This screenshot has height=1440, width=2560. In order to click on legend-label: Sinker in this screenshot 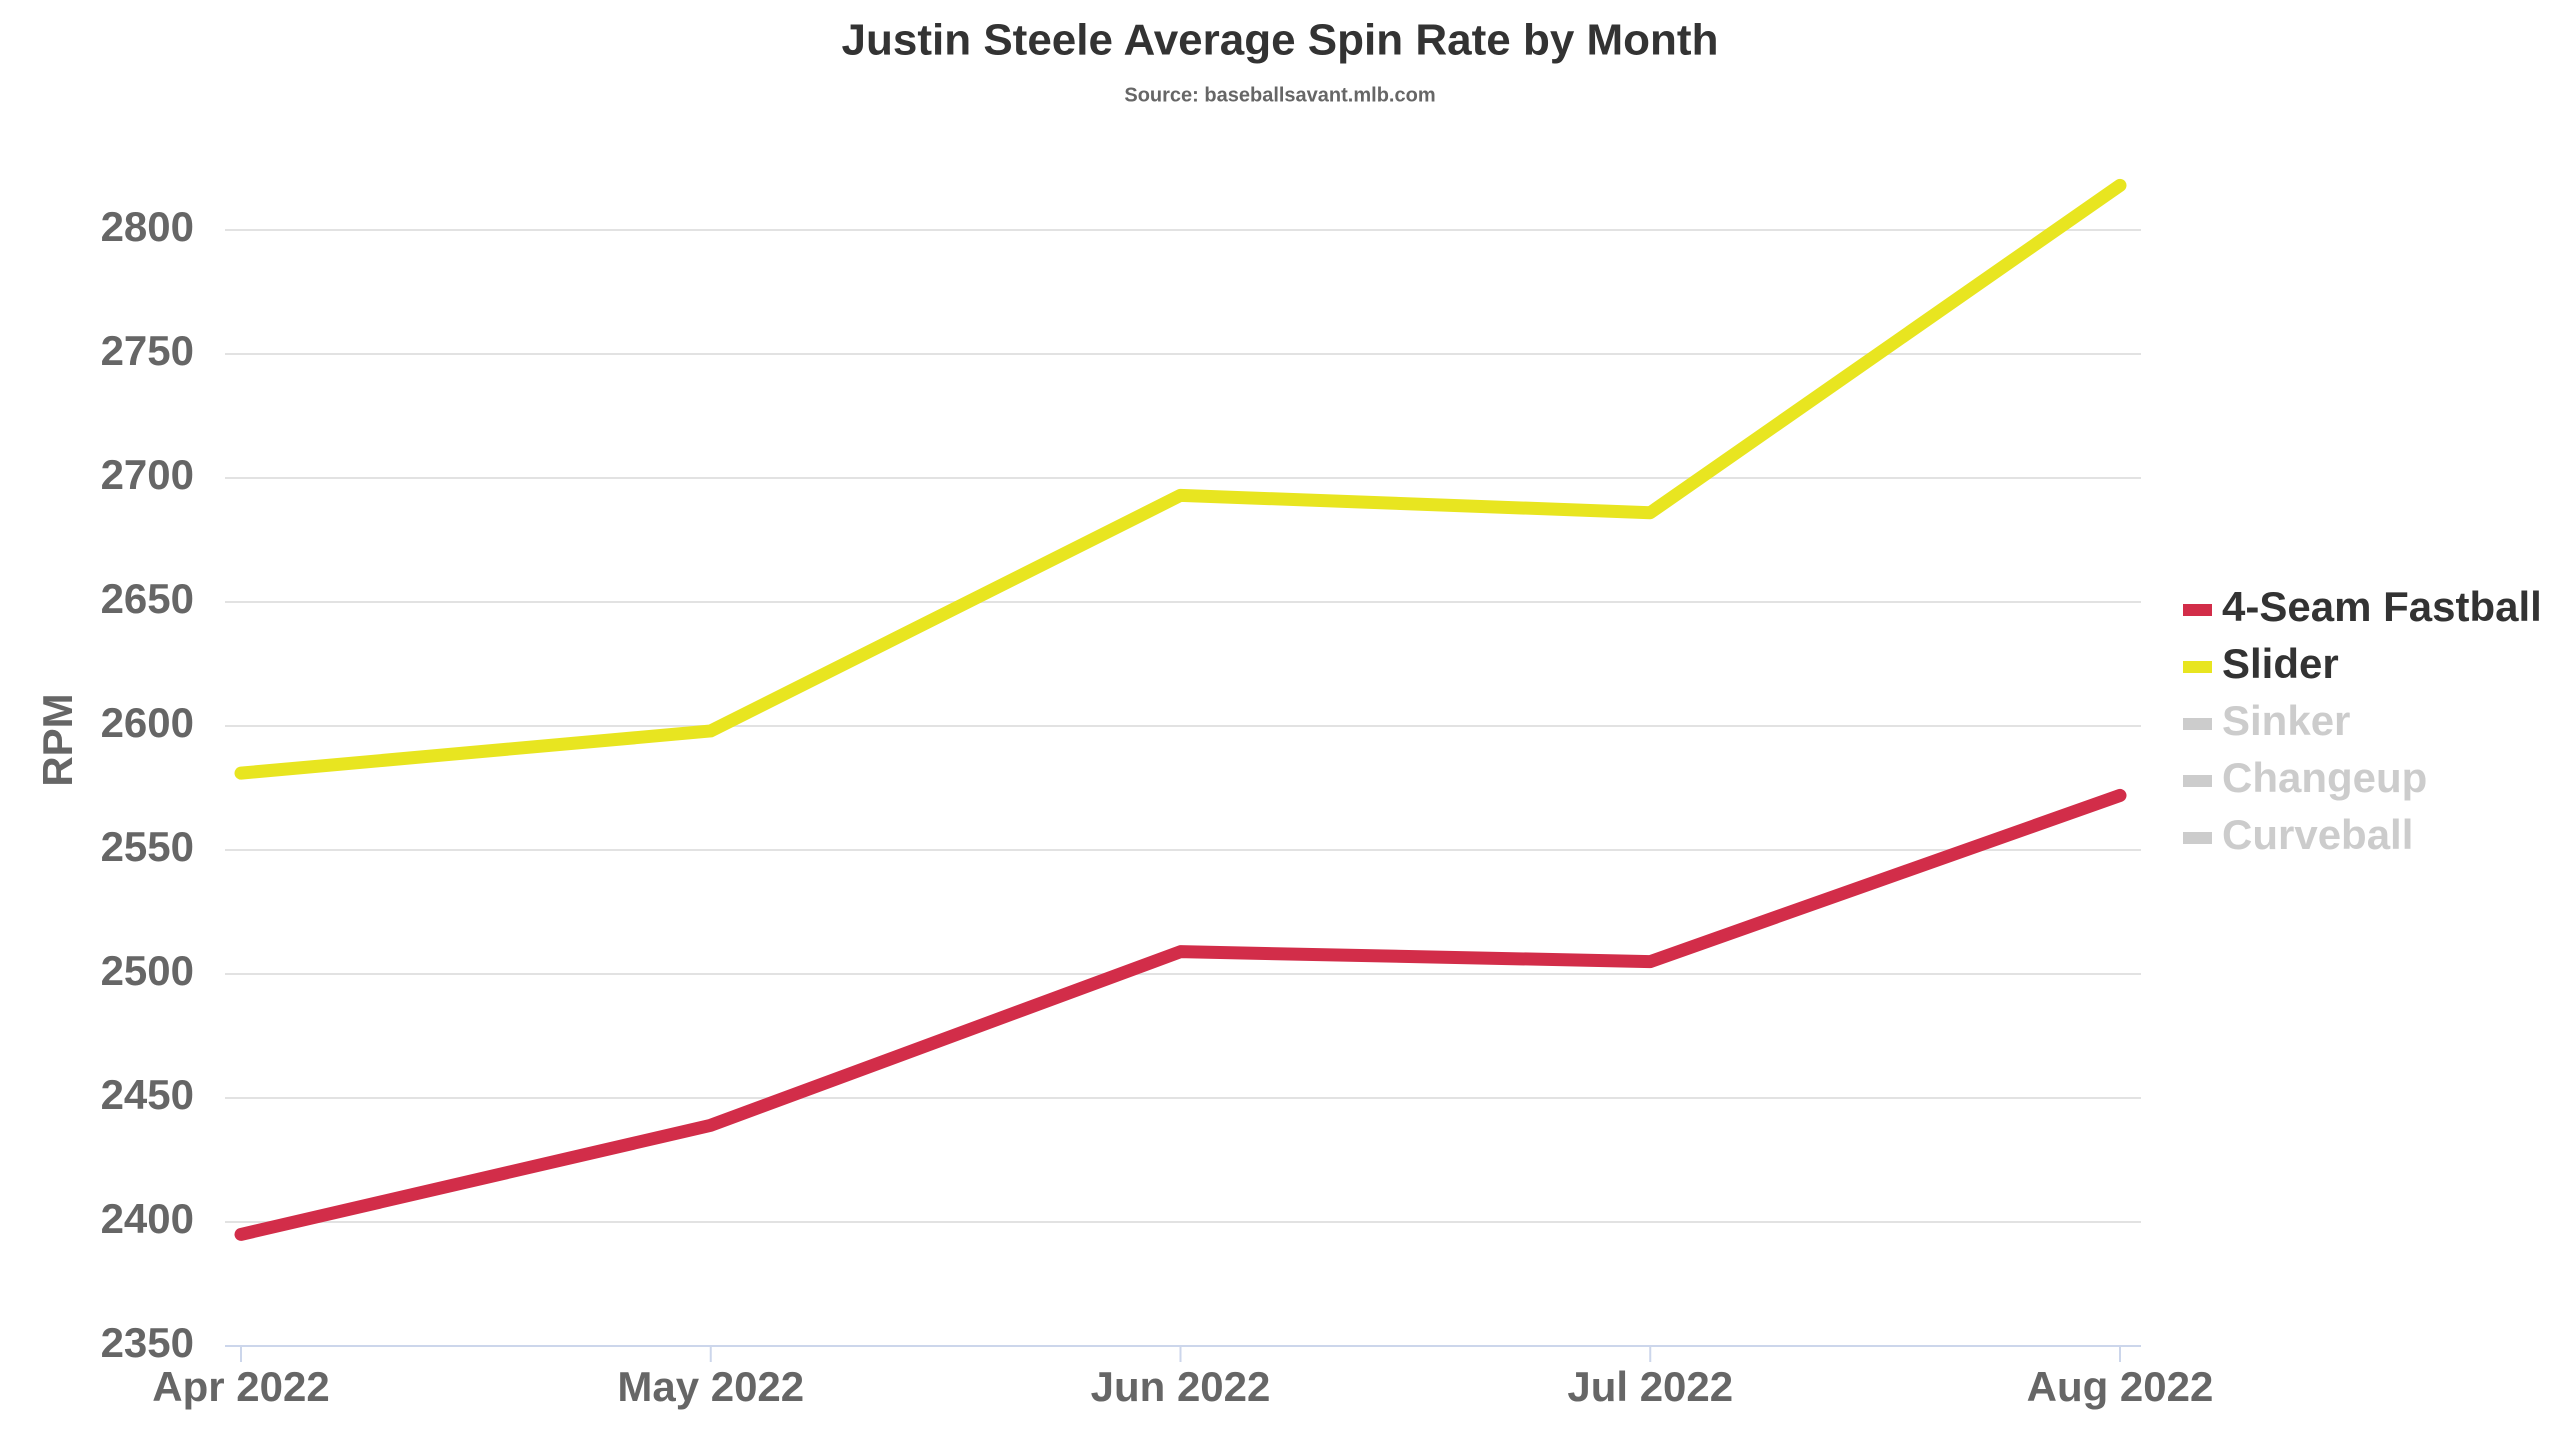, I will do `click(2286, 720)`.